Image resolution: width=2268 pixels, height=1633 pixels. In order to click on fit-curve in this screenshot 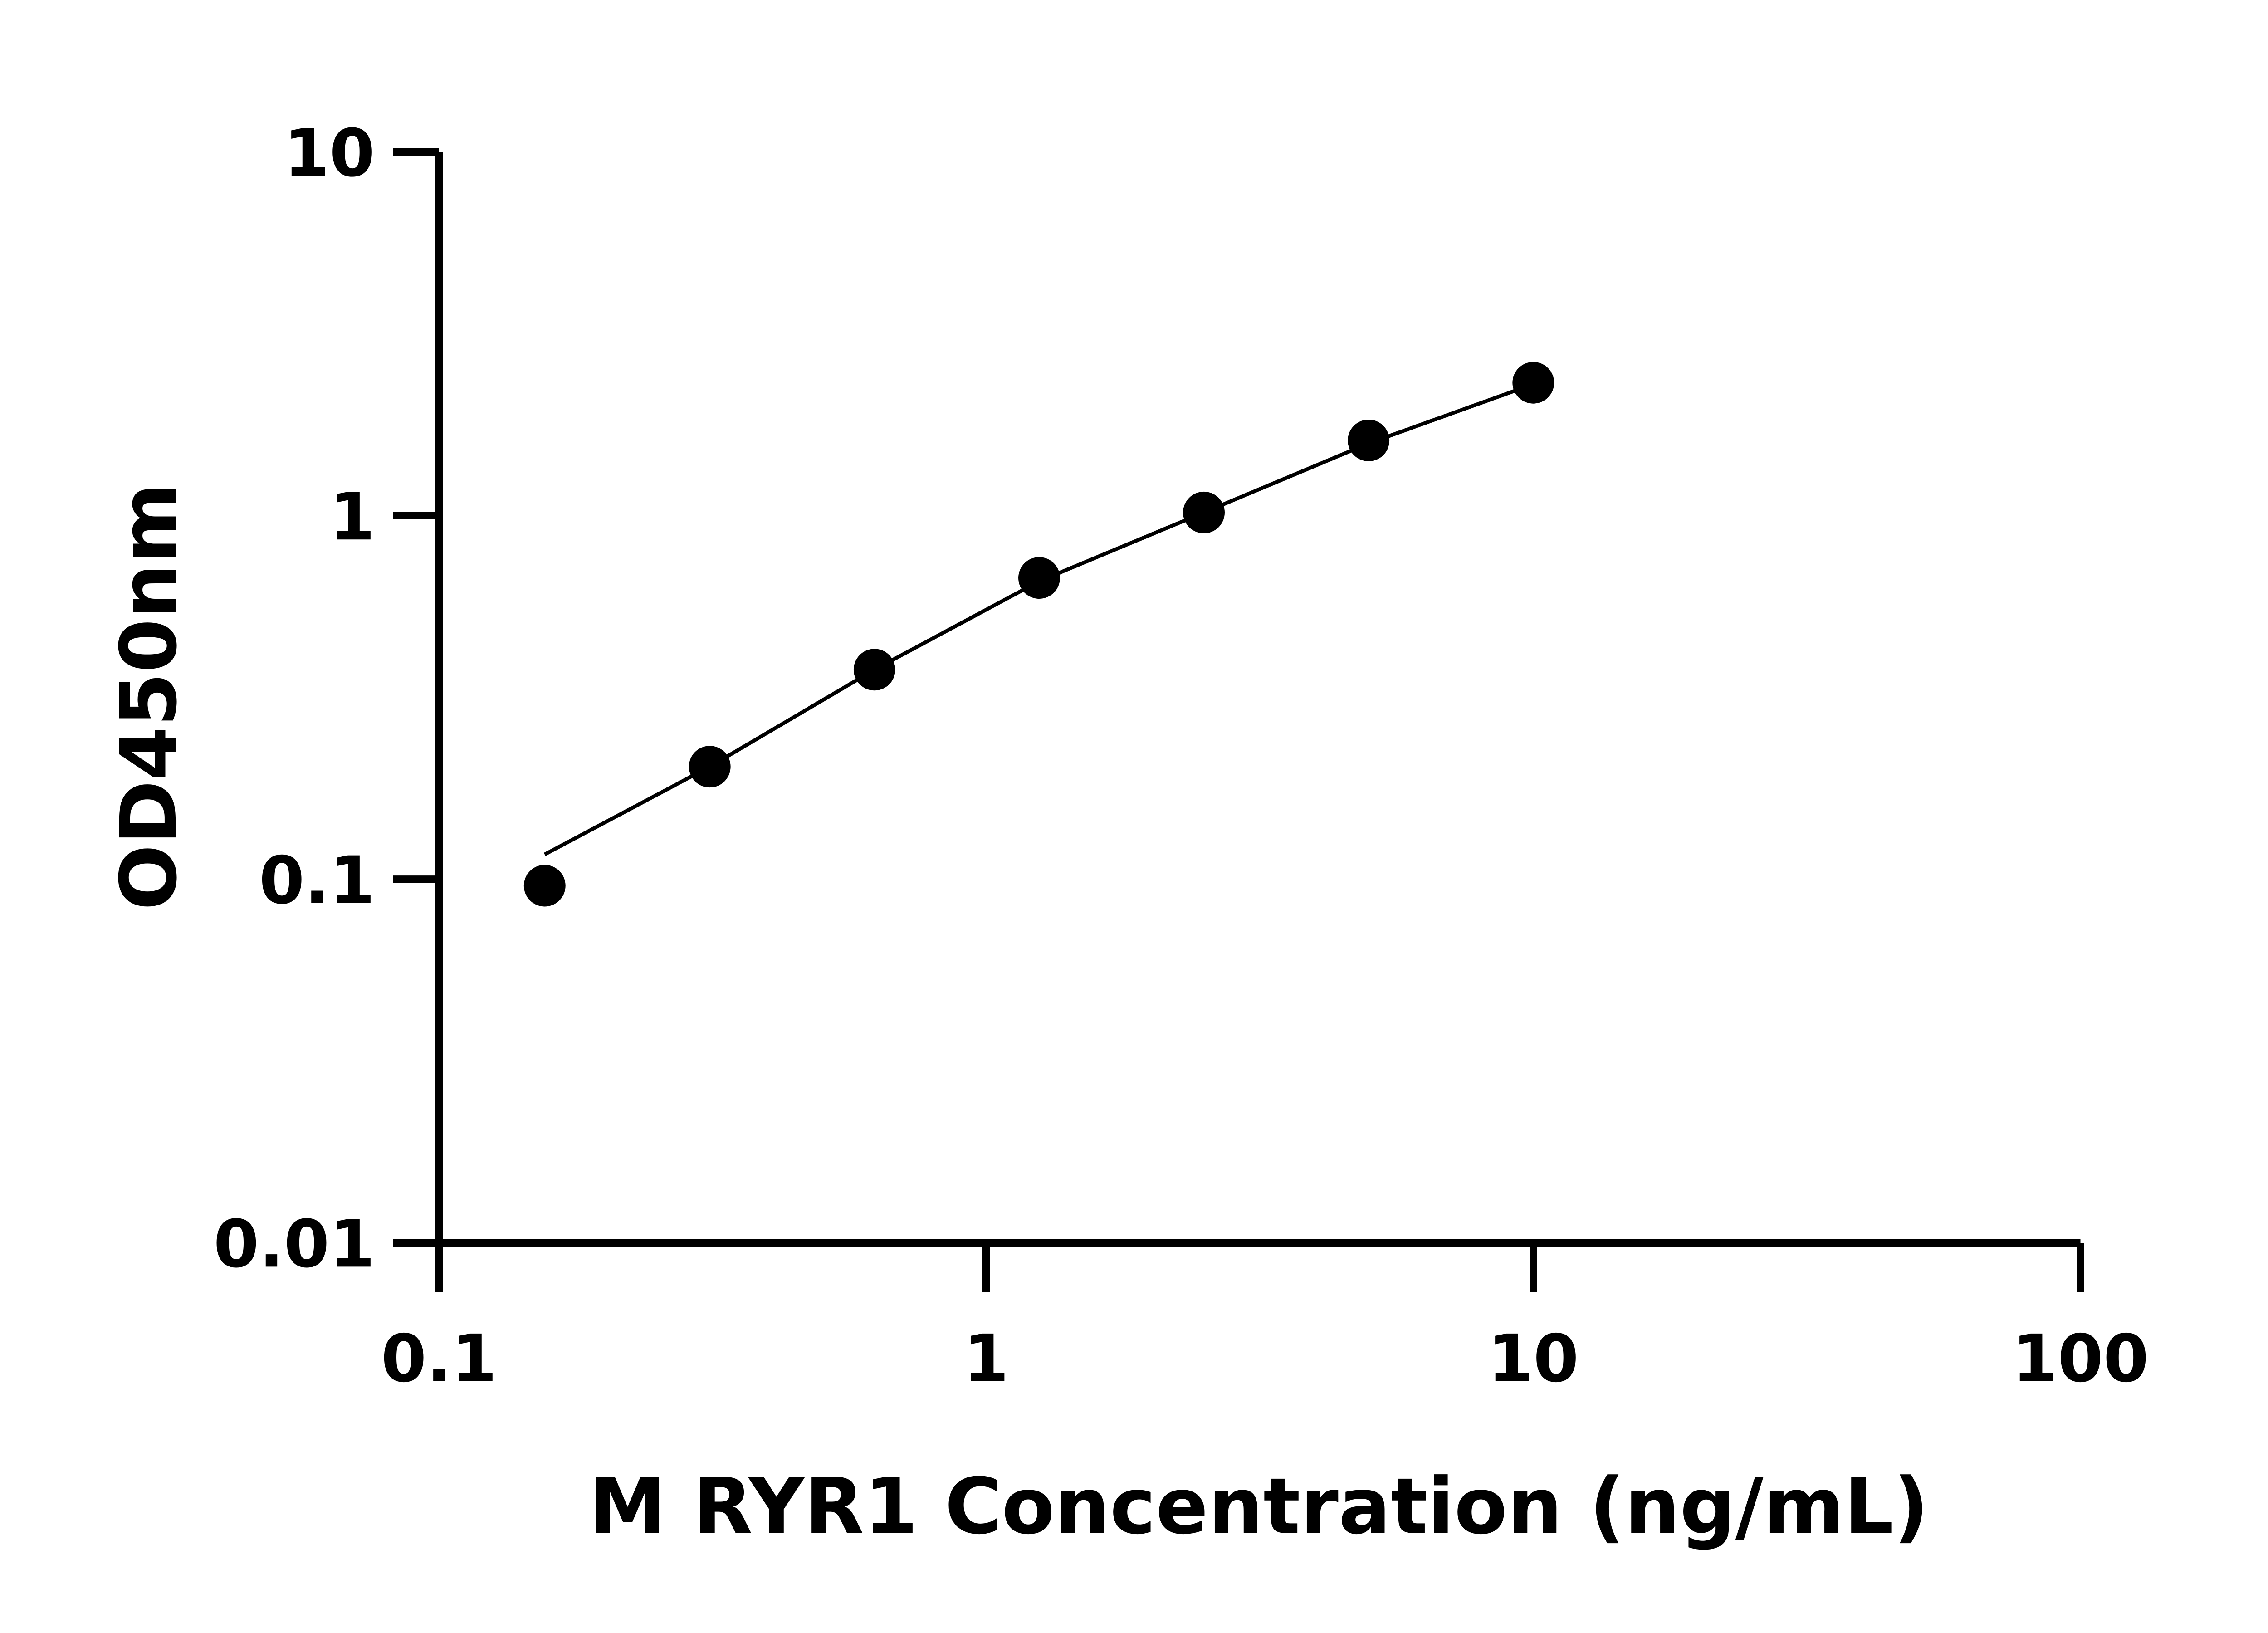, I will do `click(1039, 619)`.